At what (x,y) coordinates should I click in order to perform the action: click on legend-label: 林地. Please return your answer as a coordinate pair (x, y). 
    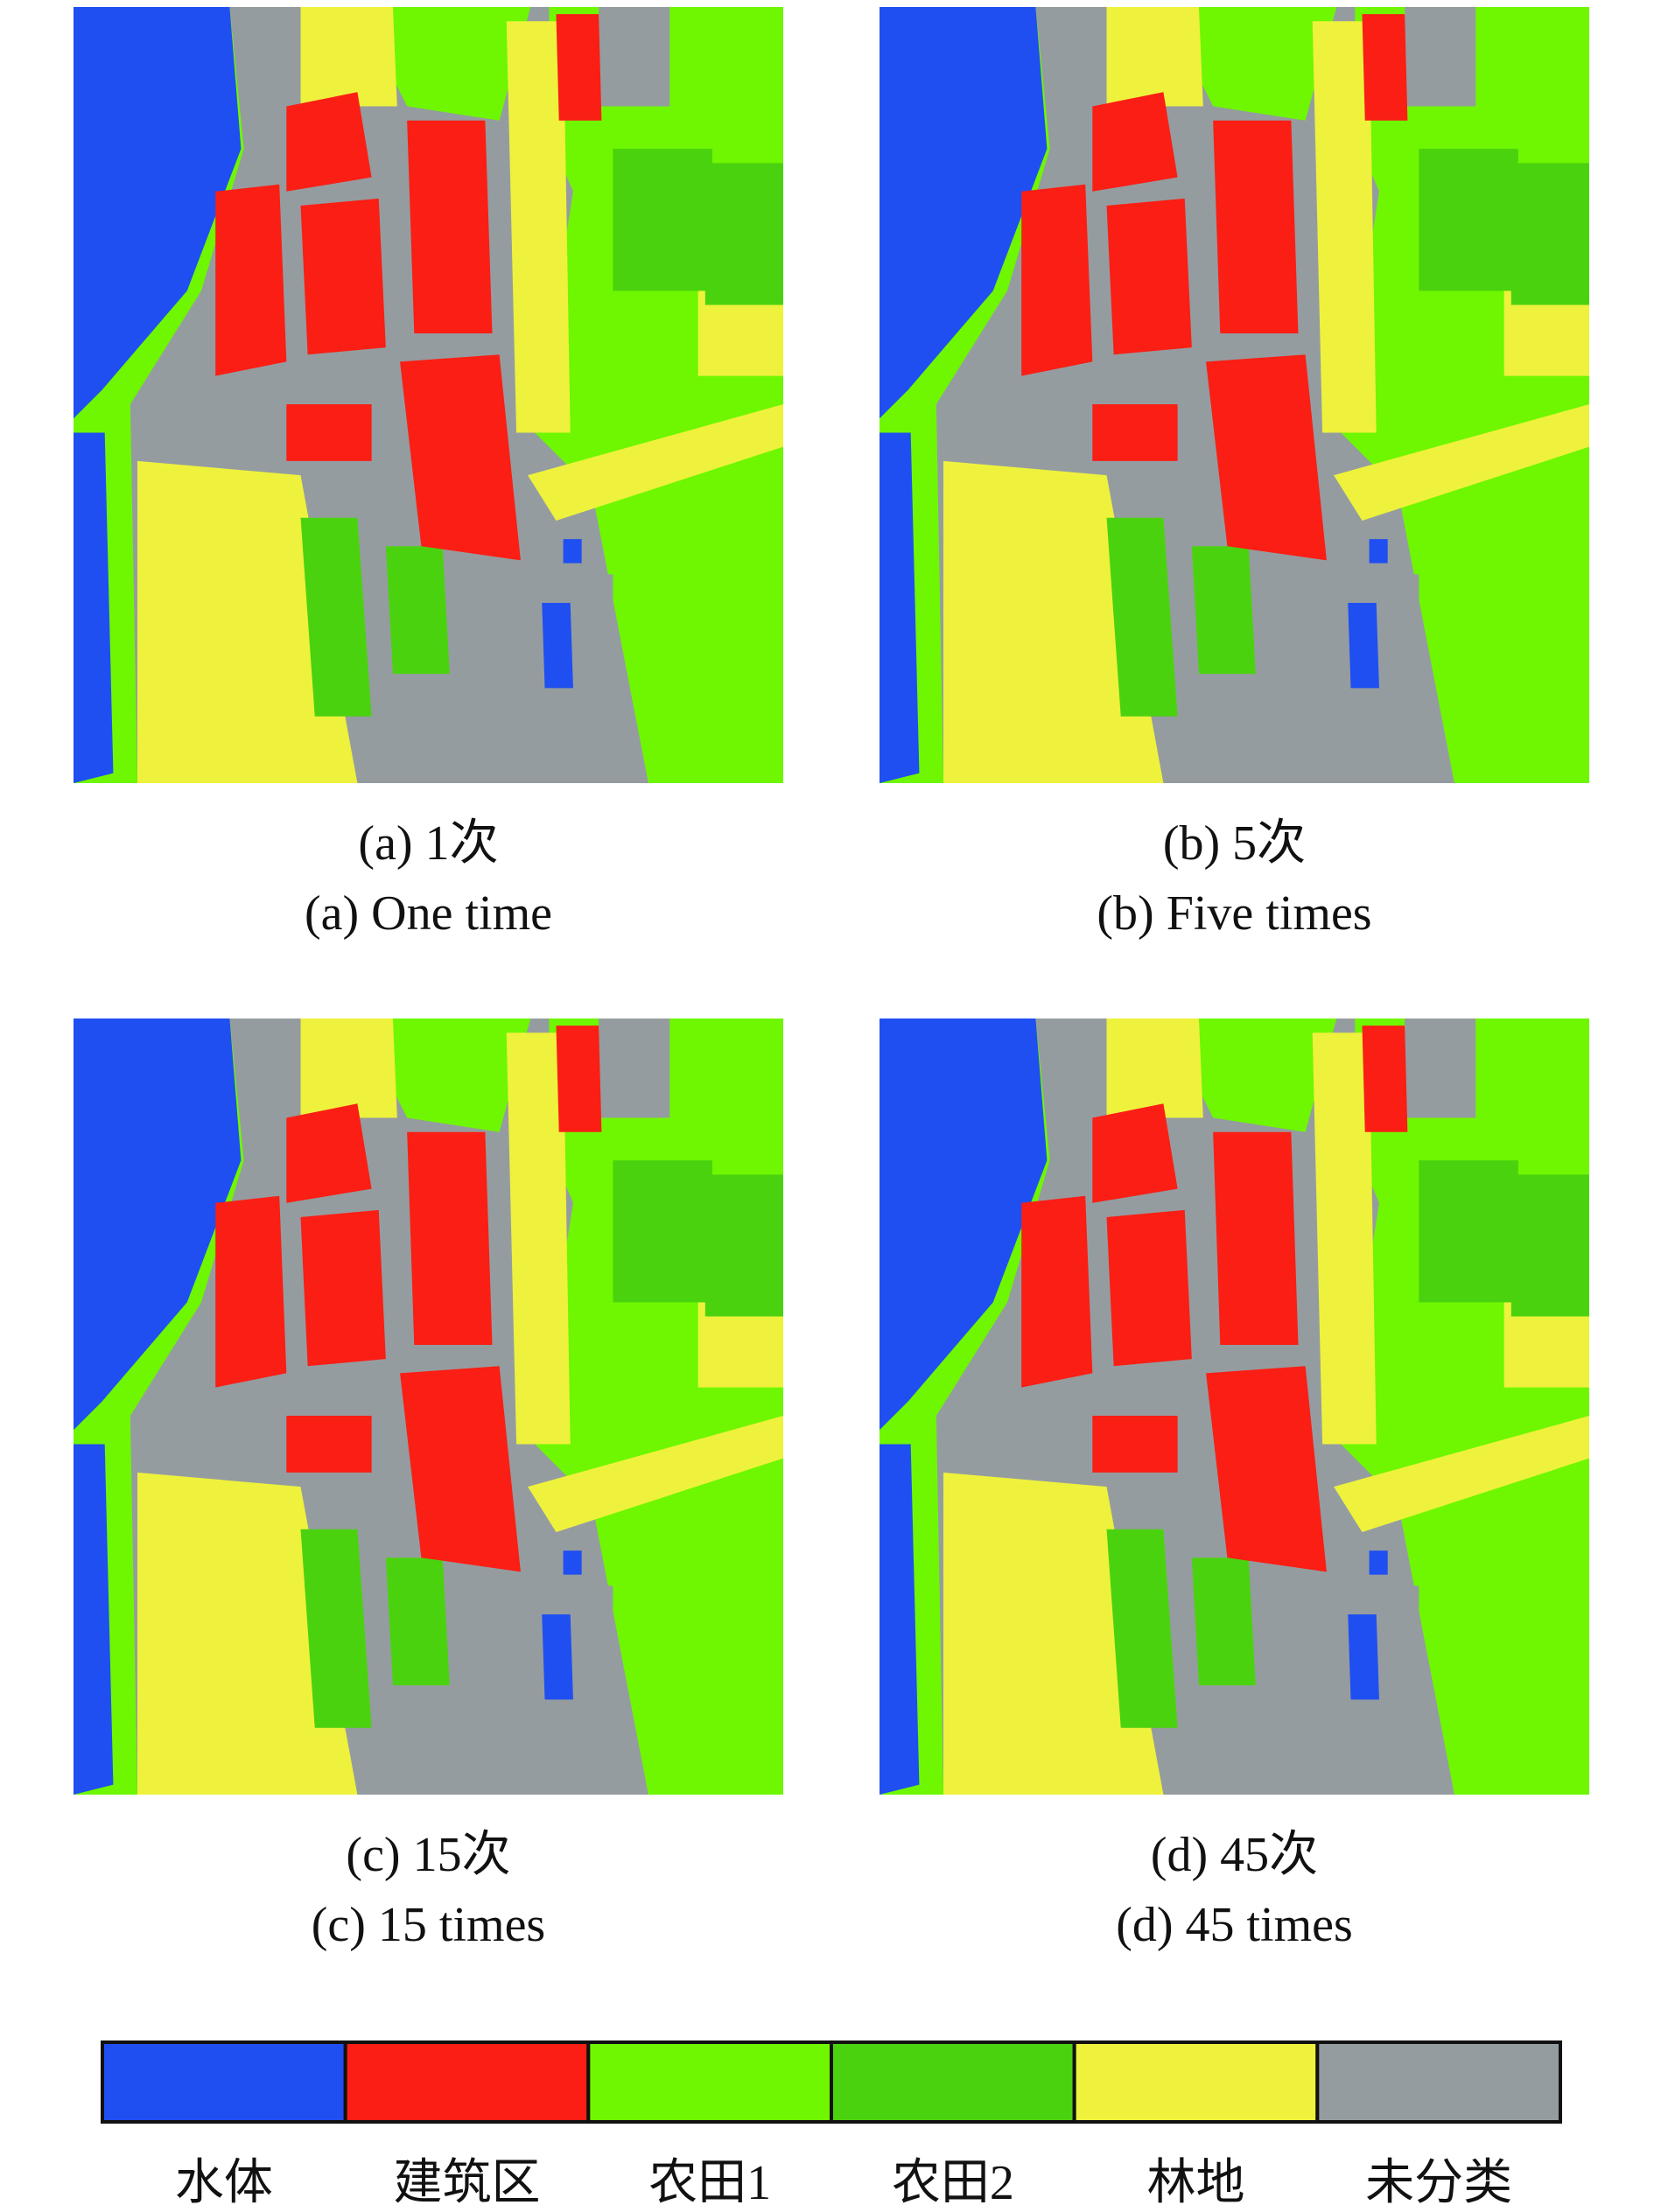
    Looking at the image, I should click on (1196, 2183).